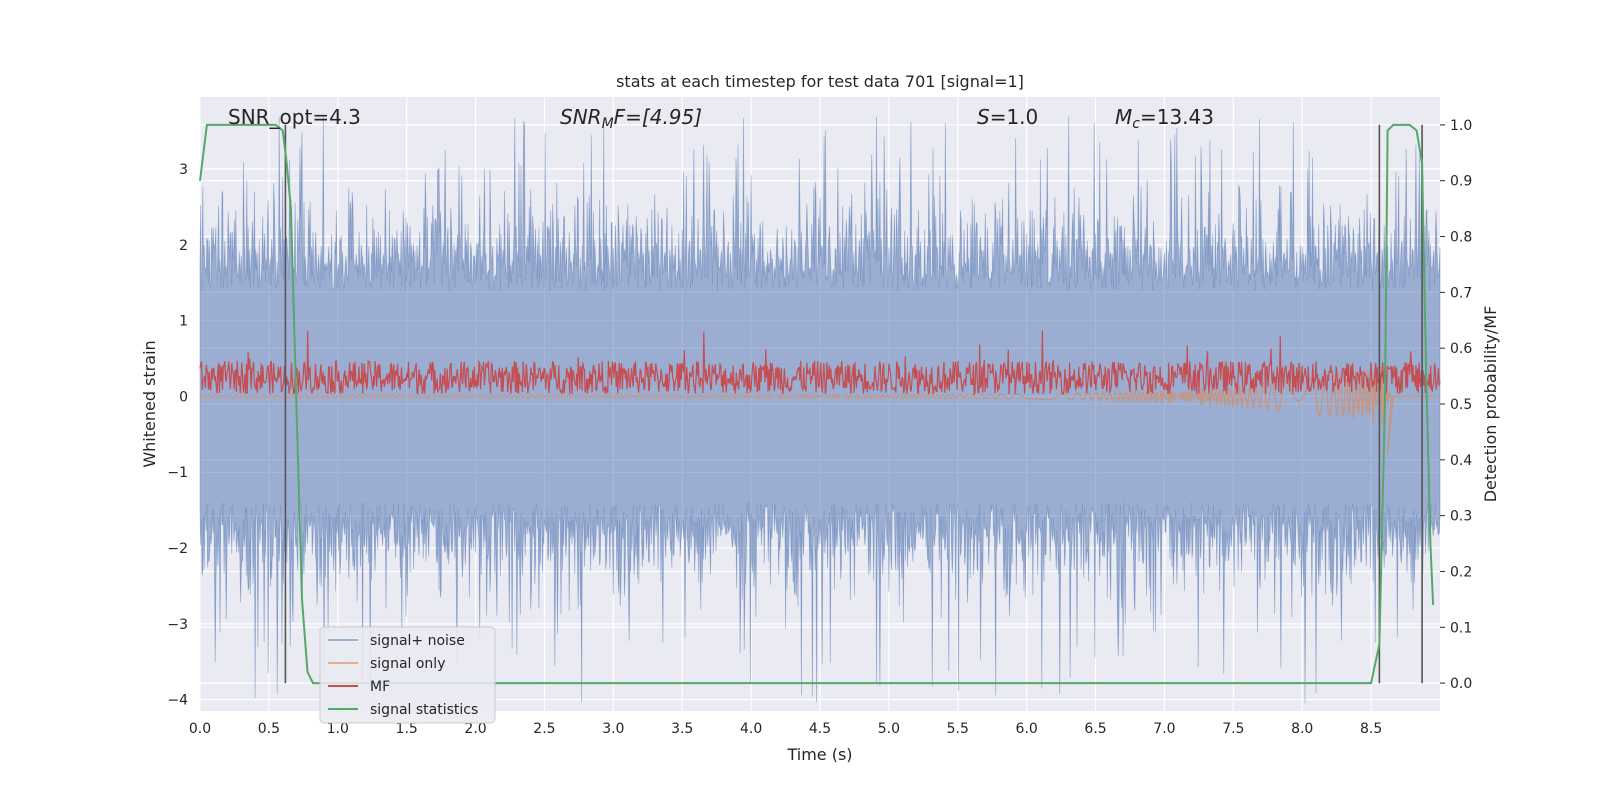 This screenshot has width=1600, height=800. What do you see at coordinates (1136, 124) in the screenshot?
I see `annotation-mc-sub: c` at bounding box center [1136, 124].